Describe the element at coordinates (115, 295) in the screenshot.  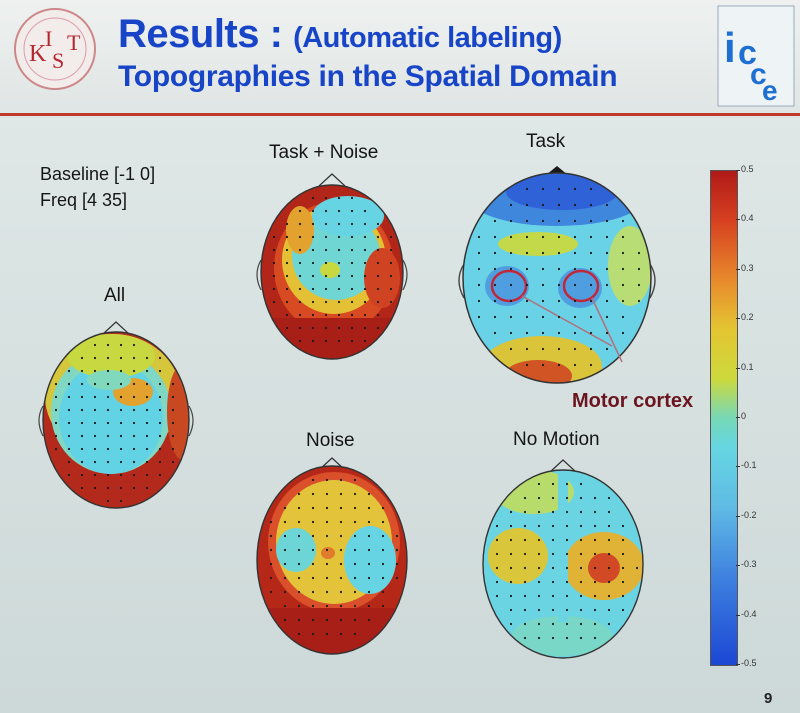
I see `label-all: All` at that location.